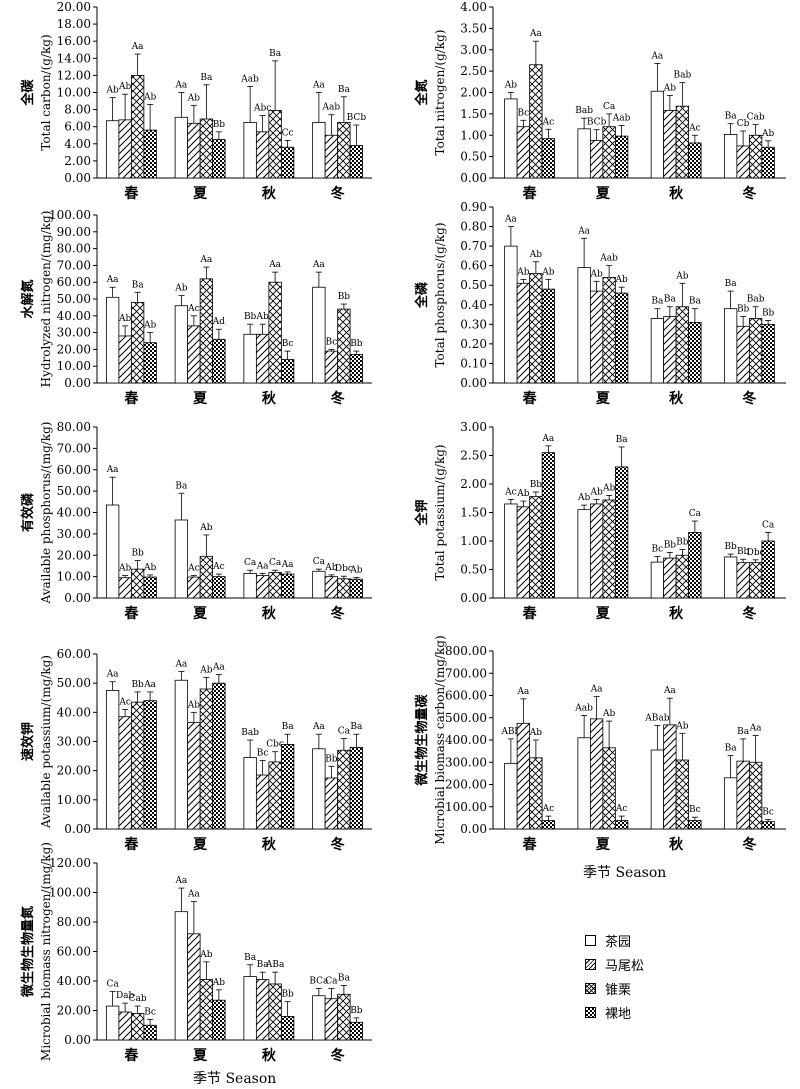 The height and width of the screenshot is (1089, 800). I want to click on y-tick-label: 30.00, so click(74, 333).